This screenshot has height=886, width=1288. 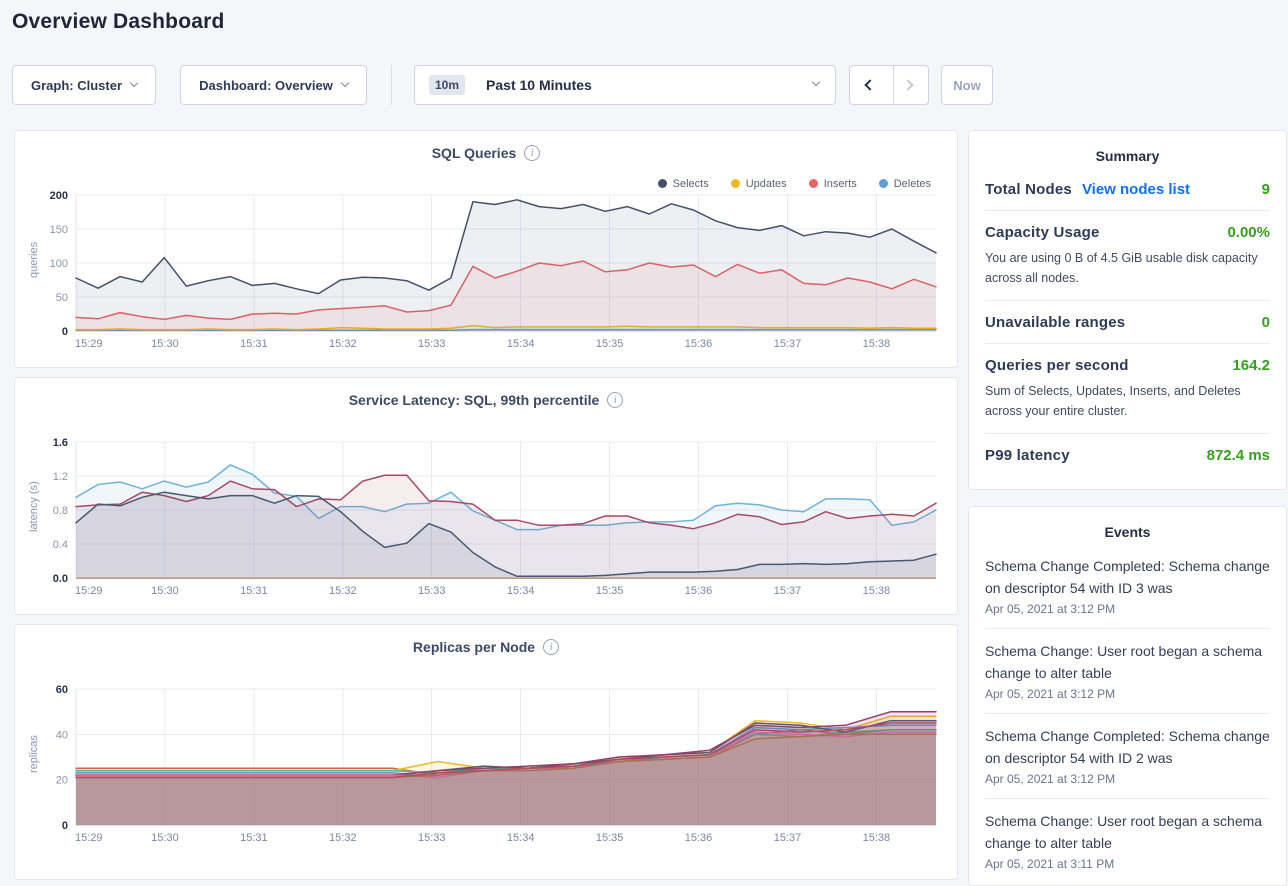 I want to click on chevron-down-icon, so click(x=345, y=83).